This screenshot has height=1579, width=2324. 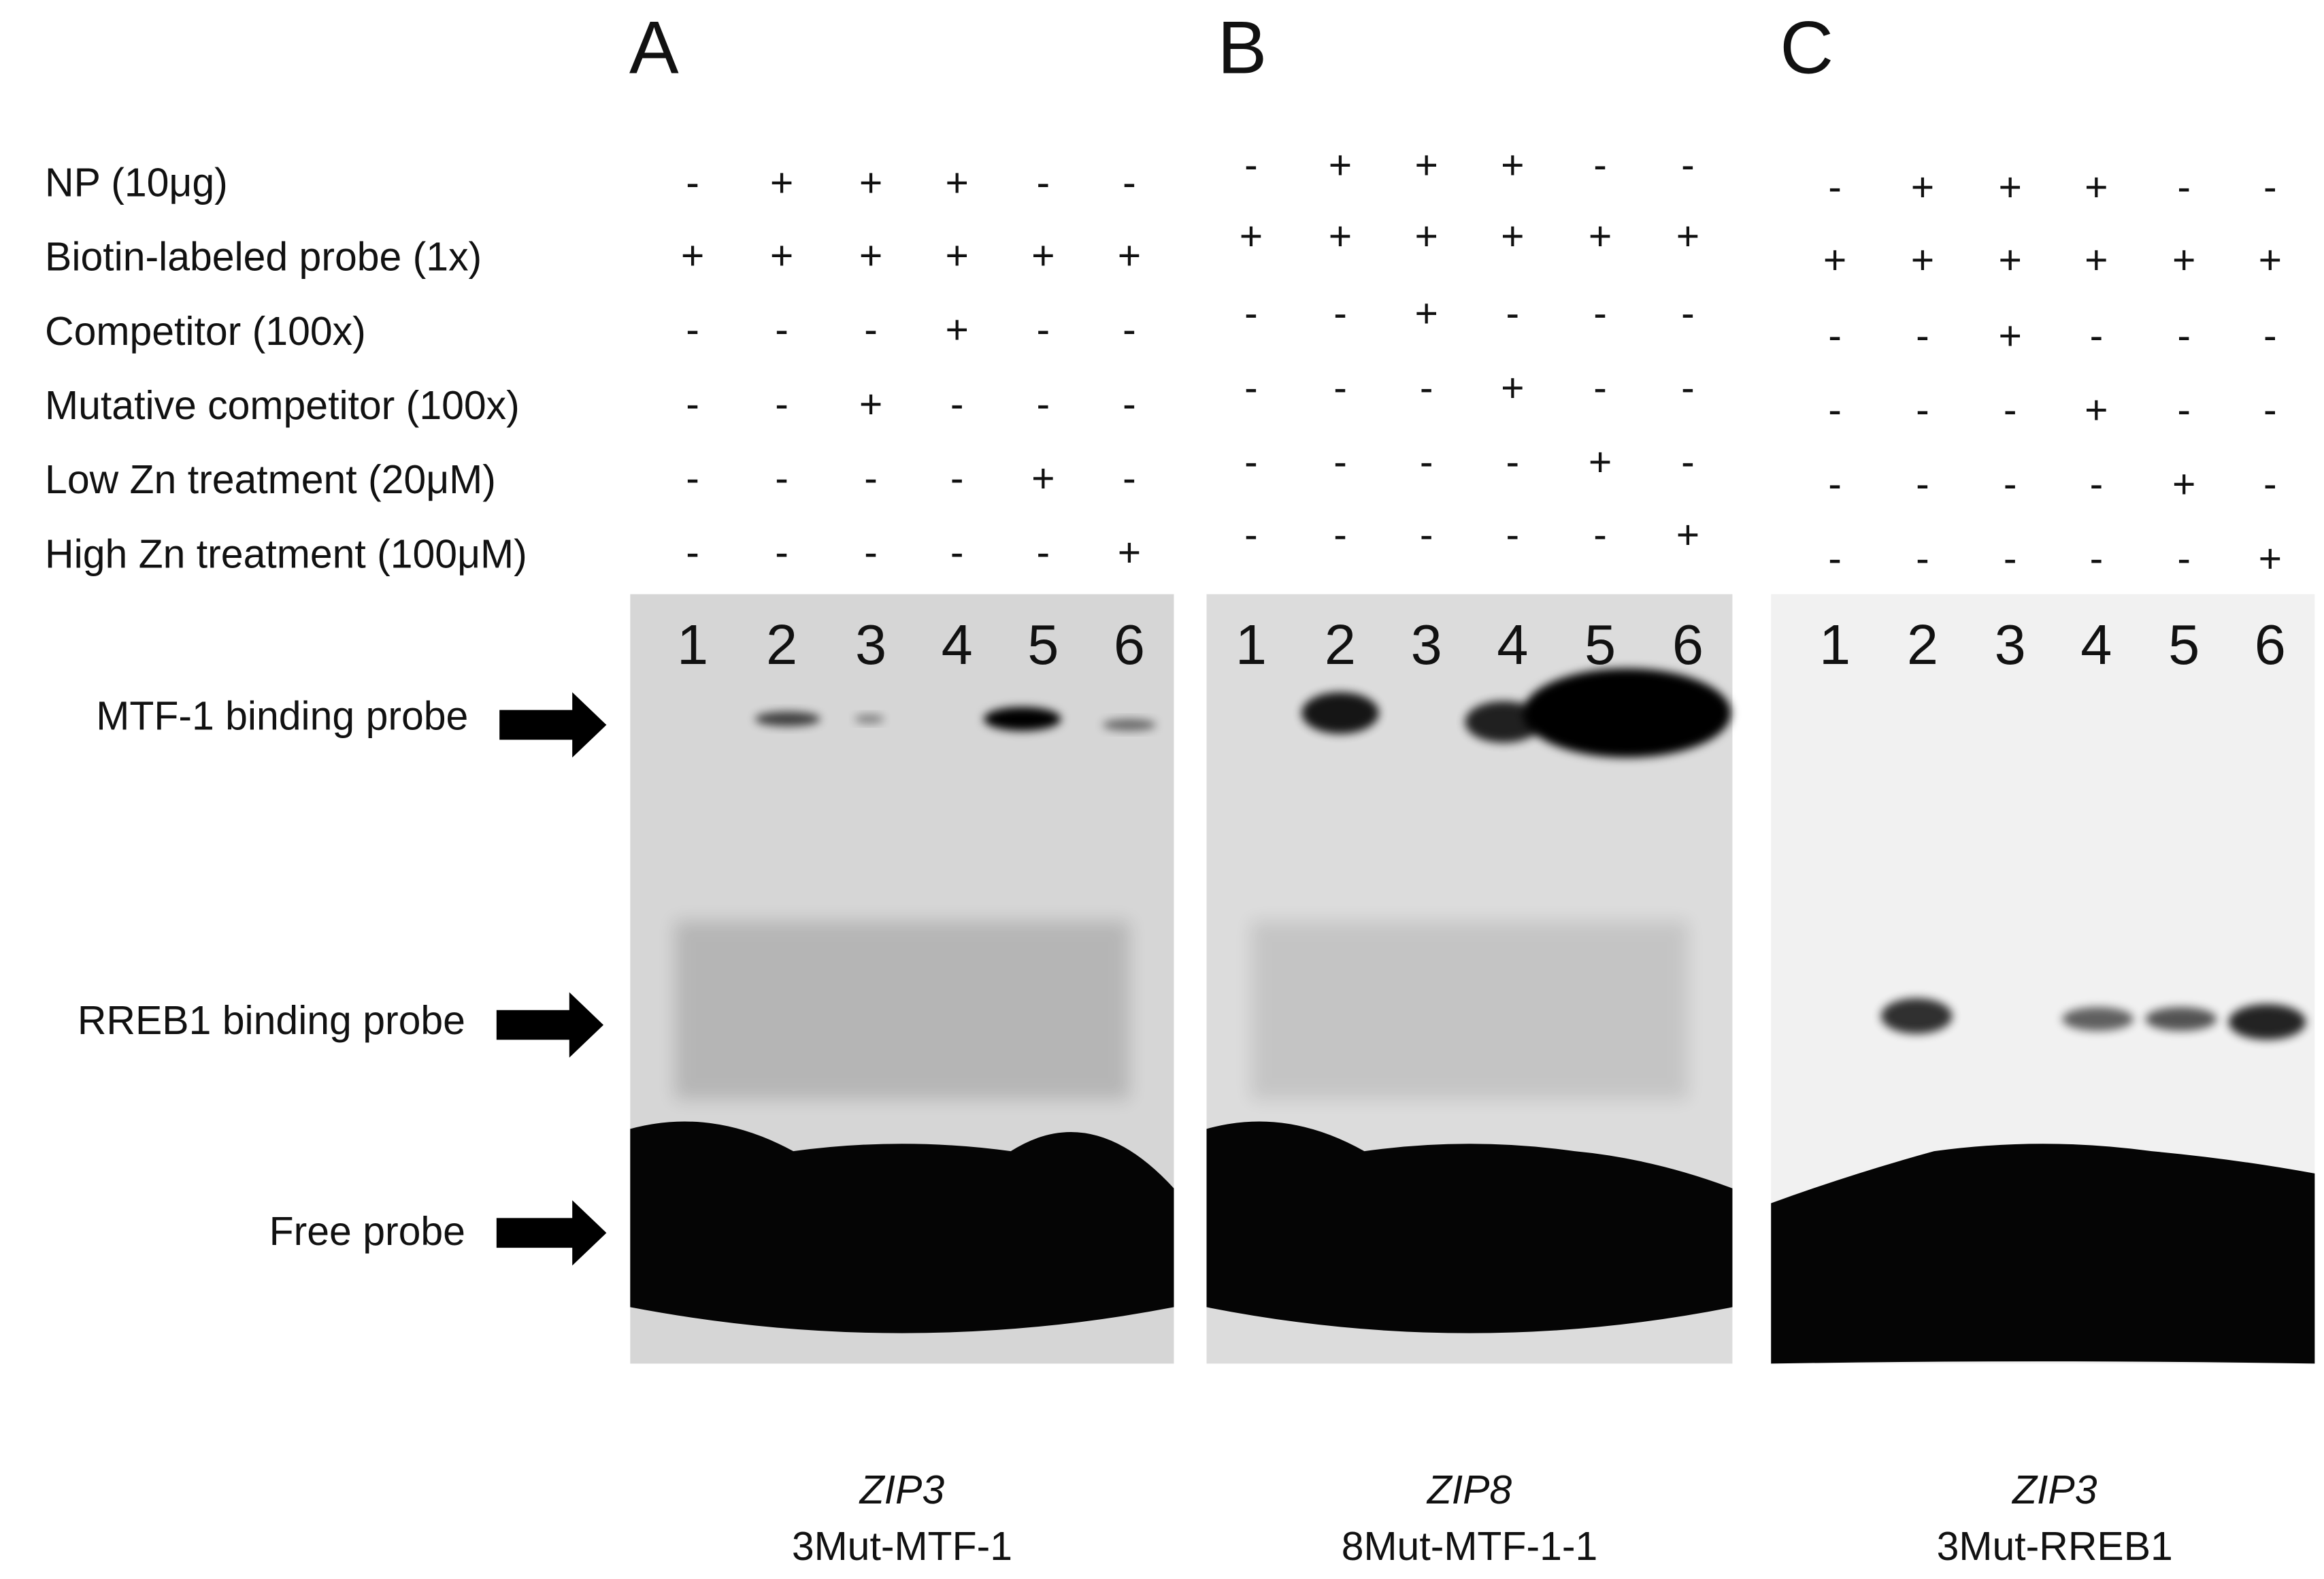 What do you see at coordinates (263, 257) in the screenshot?
I see `row-label: Biotin-labeled probe (1x)` at bounding box center [263, 257].